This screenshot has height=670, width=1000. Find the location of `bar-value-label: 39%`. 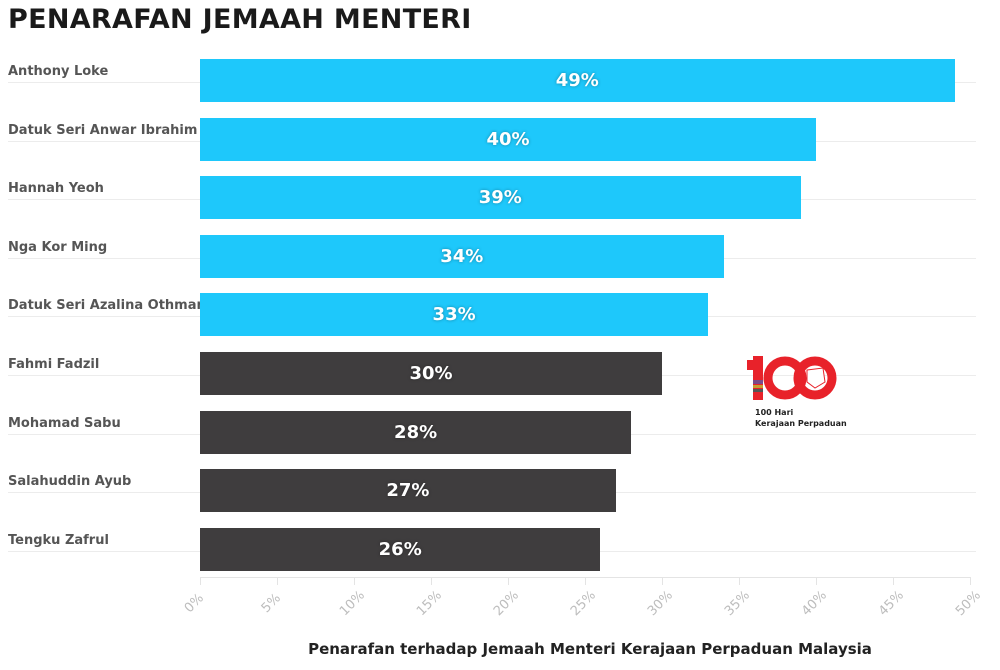

bar-value-label: 39% is located at coordinates (500, 198).